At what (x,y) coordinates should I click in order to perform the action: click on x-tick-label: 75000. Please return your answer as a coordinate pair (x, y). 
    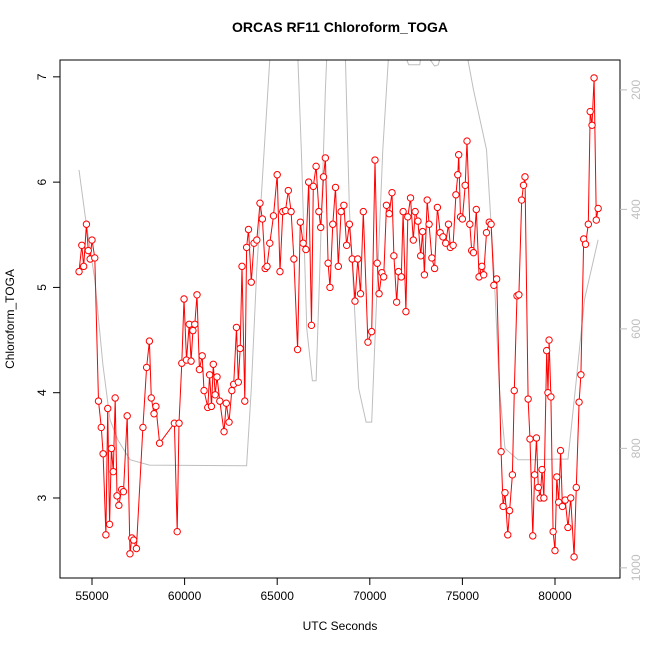
    Looking at the image, I should click on (463, 596).